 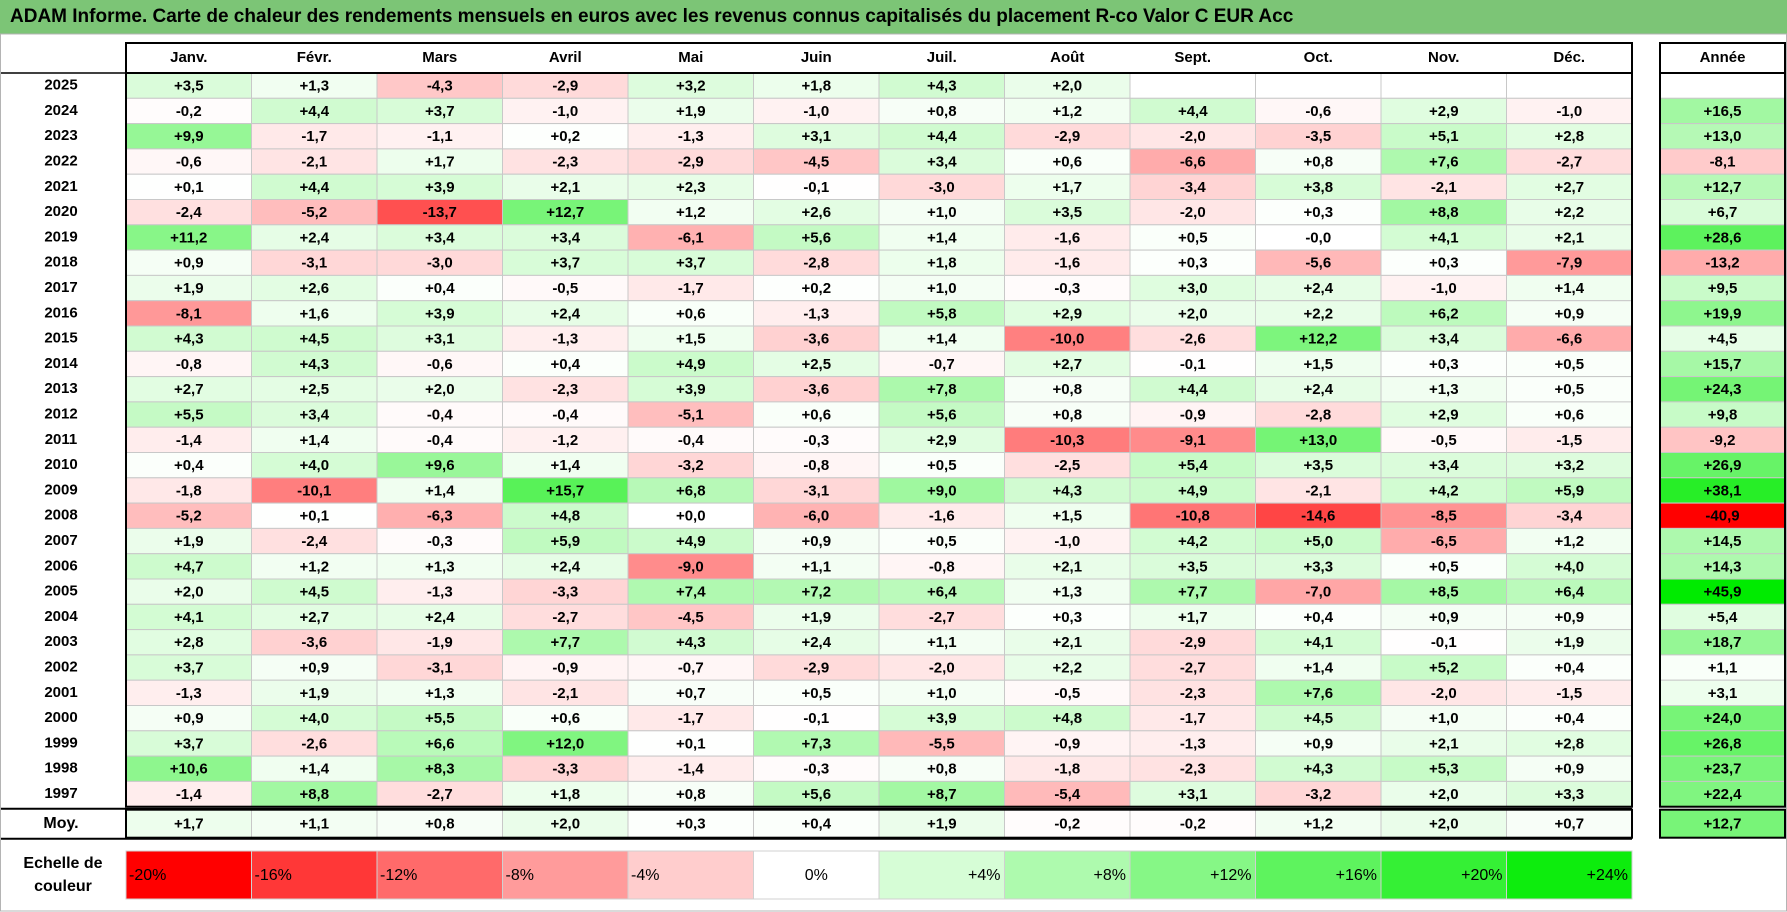 I want to click on cell-value: +13,0, so click(x=1318, y=440).